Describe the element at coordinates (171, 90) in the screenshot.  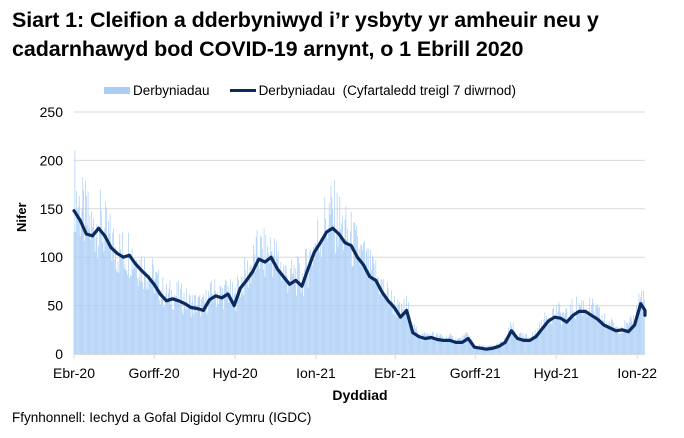
I see `legend-bars-label: Derbyniadau` at that location.